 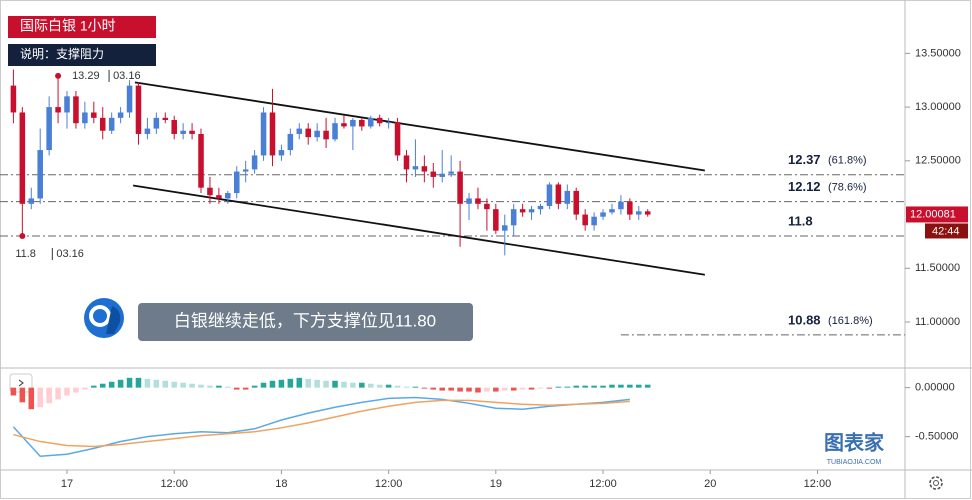 I want to click on price-tag, so click(x=937, y=214).